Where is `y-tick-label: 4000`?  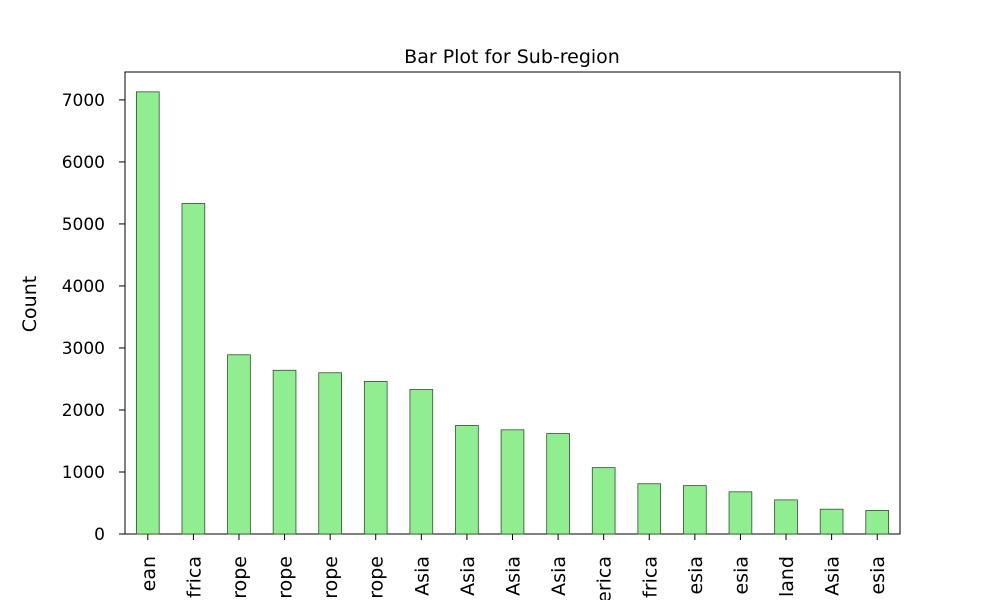 y-tick-label: 4000 is located at coordinates (83, 287).